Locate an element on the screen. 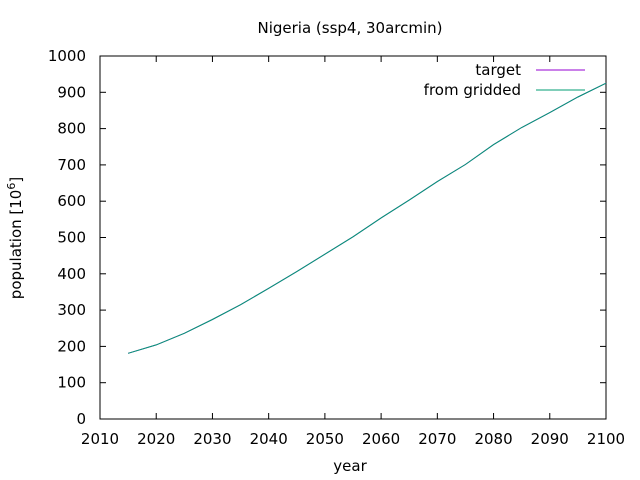 Image resolution: width=640 pixels, height=480 pixels. x-tick-label: 2060 is located at coordinates (381, 439).